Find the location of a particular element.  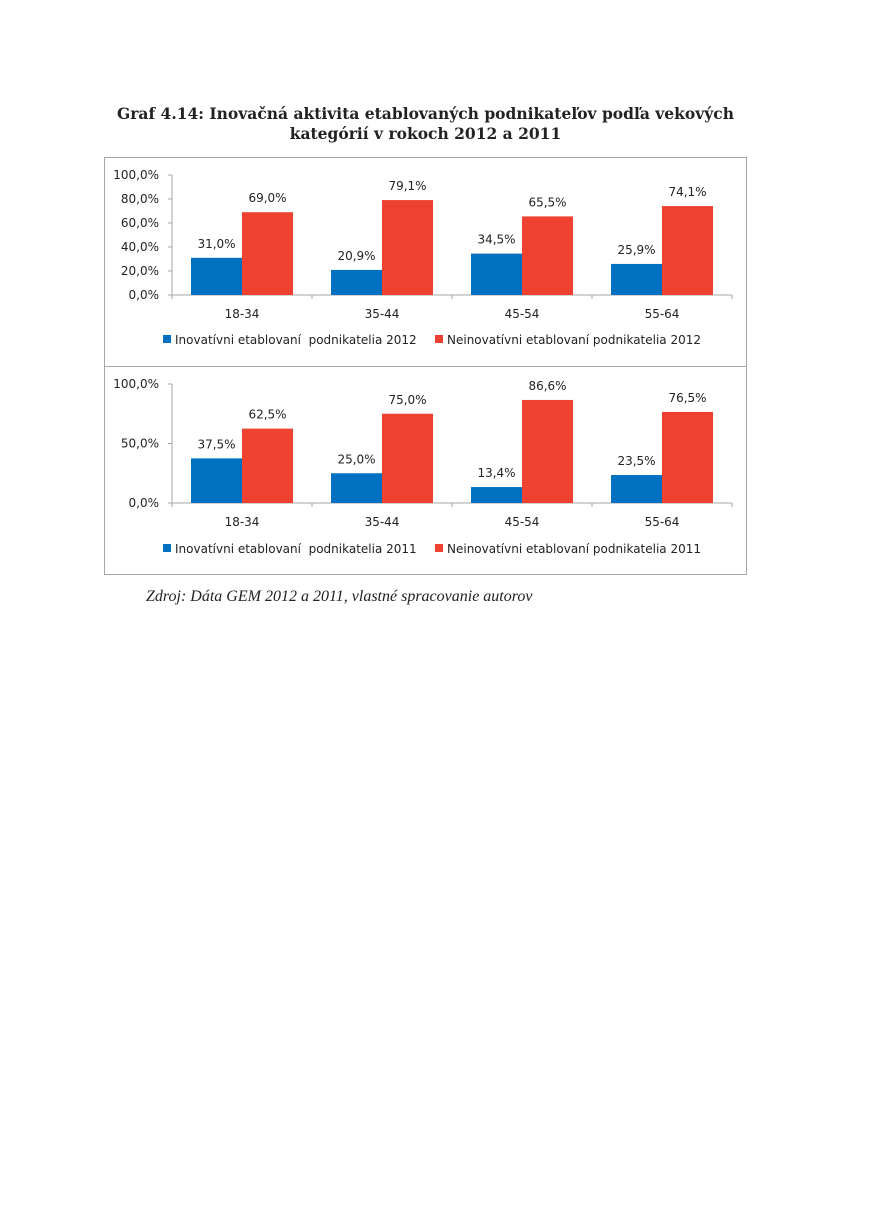

data-label: 20,9% is located at coordinates (356, 256).